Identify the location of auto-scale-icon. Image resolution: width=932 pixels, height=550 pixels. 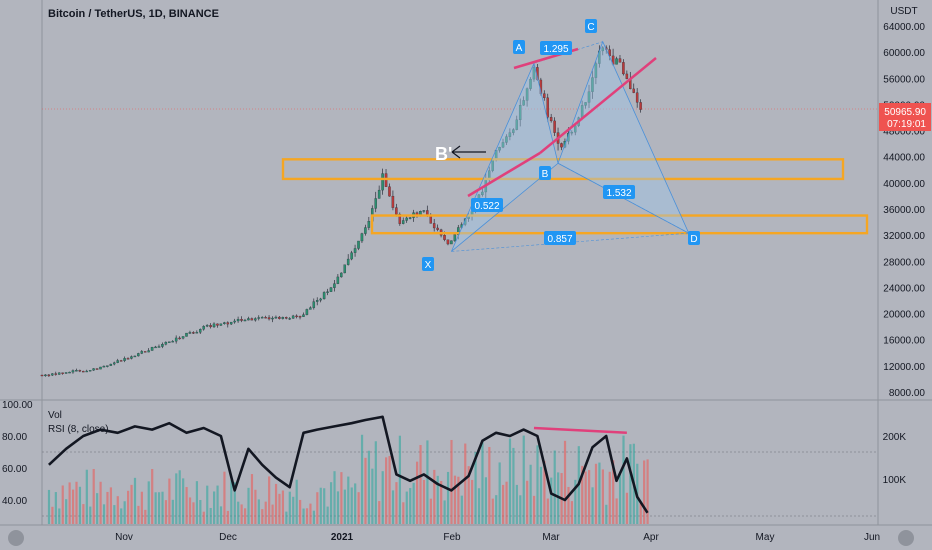
(906, 538).